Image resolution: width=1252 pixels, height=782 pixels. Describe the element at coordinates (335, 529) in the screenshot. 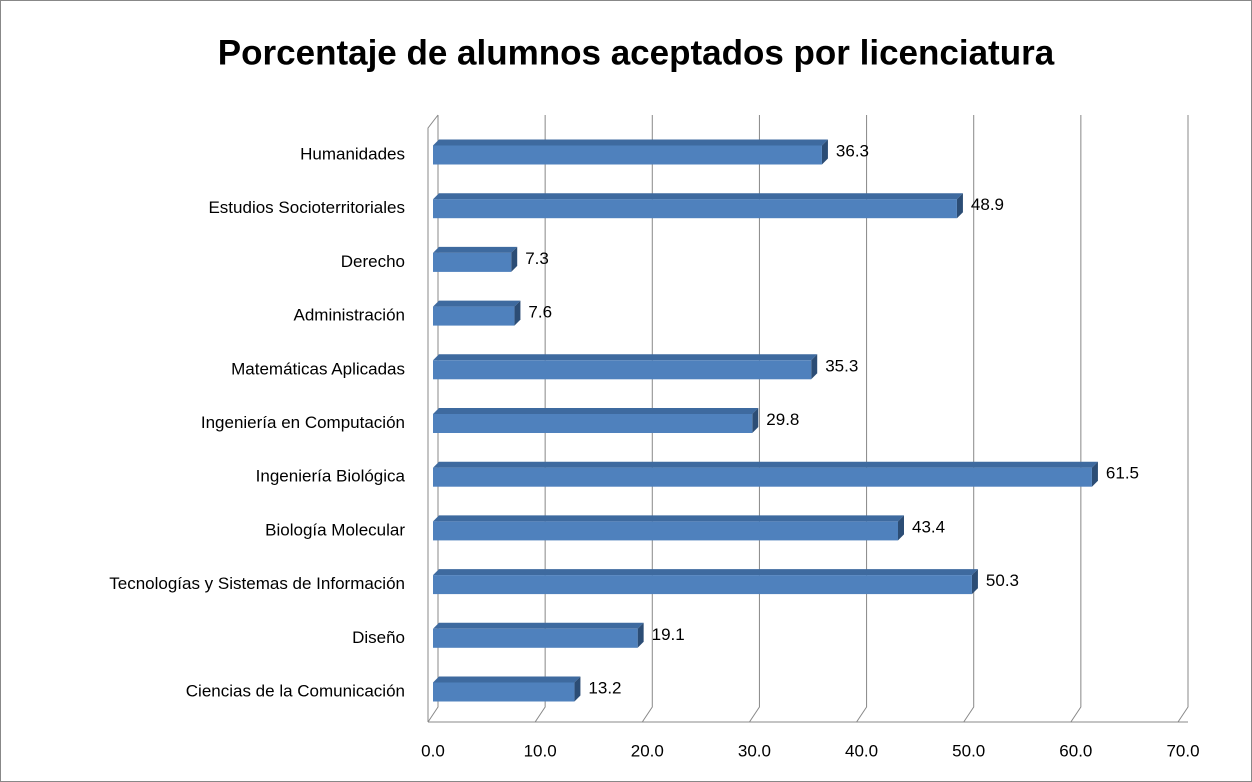

I see `y-tick-label: Biología Molecular` at that location.